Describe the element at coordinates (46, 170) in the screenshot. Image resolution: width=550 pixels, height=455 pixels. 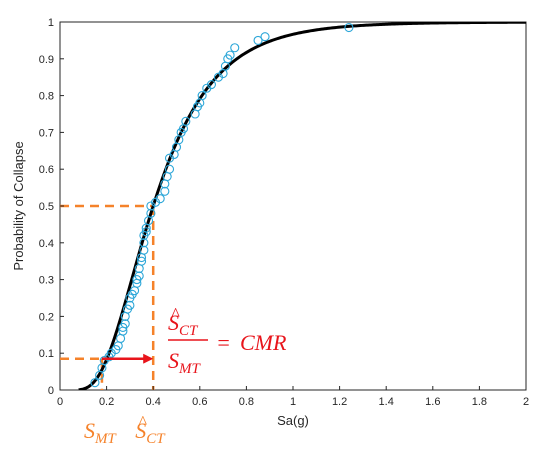
I see `y-tick-label: 0.6` at that location.